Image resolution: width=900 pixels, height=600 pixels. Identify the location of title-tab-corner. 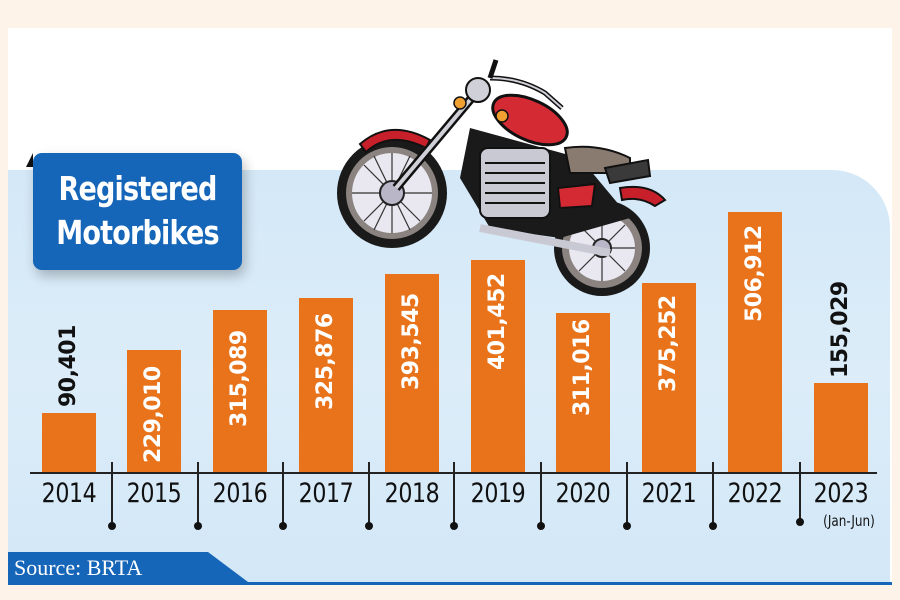
(29, 160).